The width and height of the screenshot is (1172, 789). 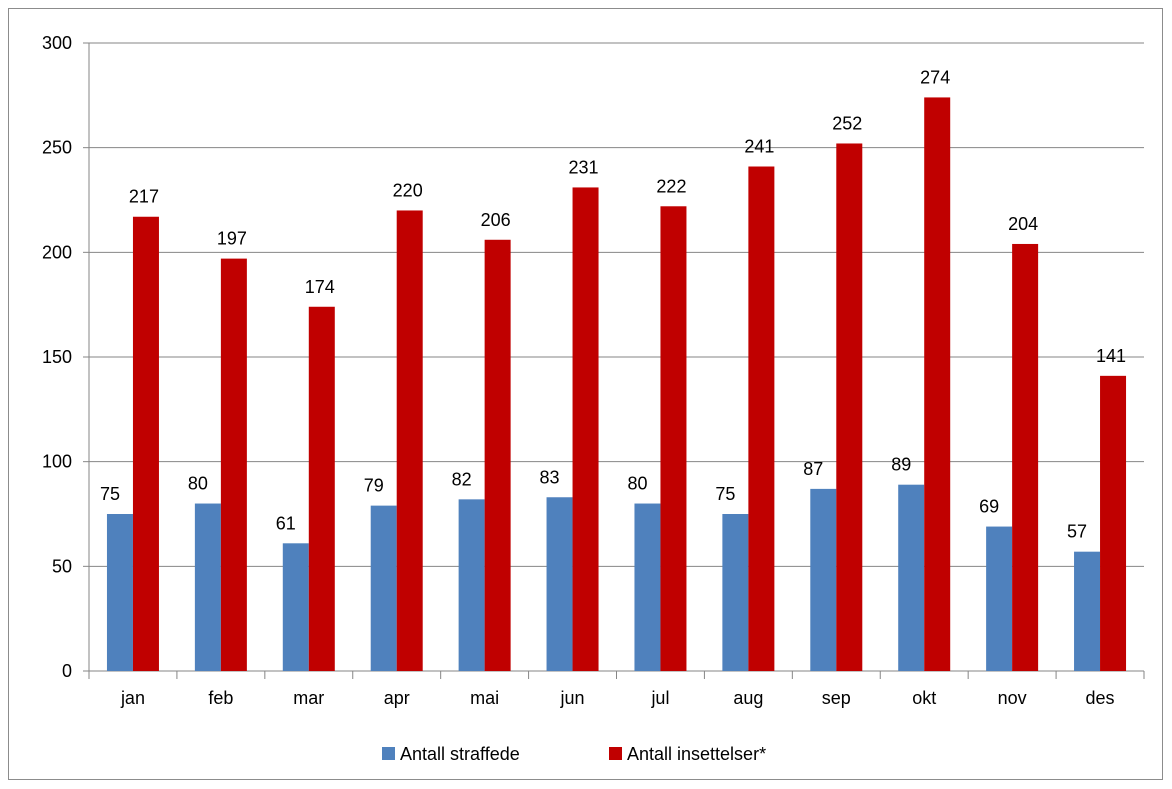 What do you see at coordinates (57, 148) in the screenshot?
I see `y-tick-label: 250` at bounding box center [57, 148].